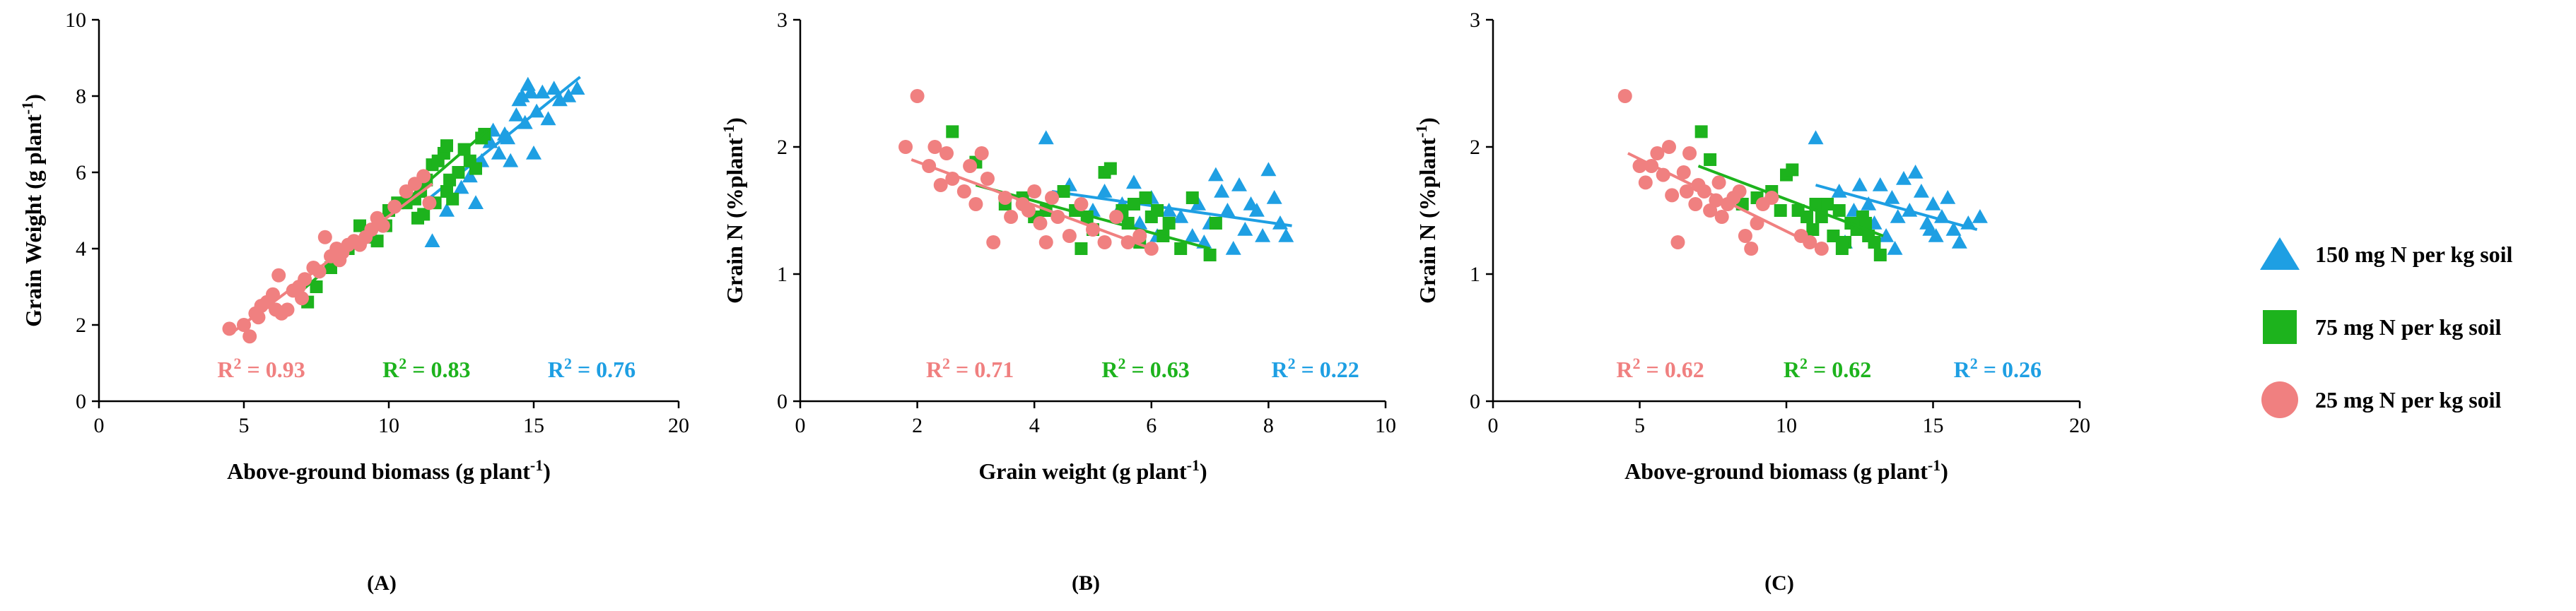 The width and height of the screenshot is (2576, 611). I want to click on legend-label: 25 mg N per kg soil, so click(2408, 400).